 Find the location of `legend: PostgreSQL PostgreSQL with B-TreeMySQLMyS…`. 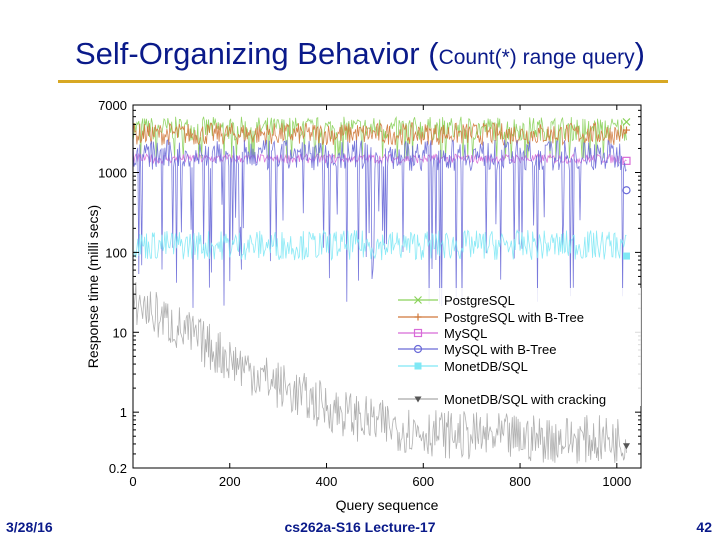

legend: PostgreSQL PostgreSQL with B-TreeMySQLMyS… is located at coordinates (517, 347).